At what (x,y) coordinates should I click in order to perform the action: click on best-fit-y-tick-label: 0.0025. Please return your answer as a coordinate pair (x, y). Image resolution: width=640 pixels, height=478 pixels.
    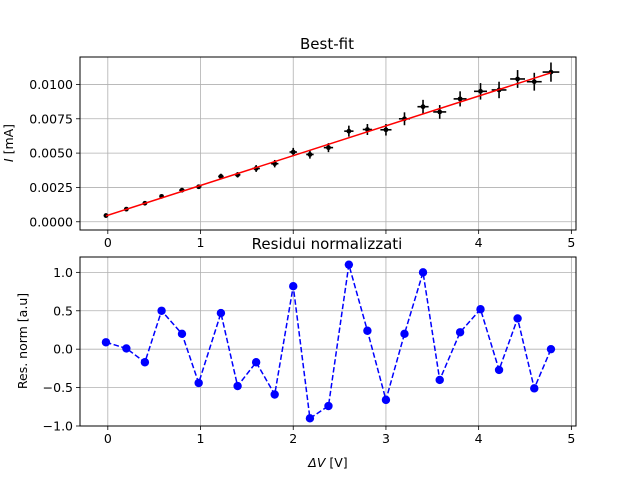
    Looking at the image, I should click on (51, 187).